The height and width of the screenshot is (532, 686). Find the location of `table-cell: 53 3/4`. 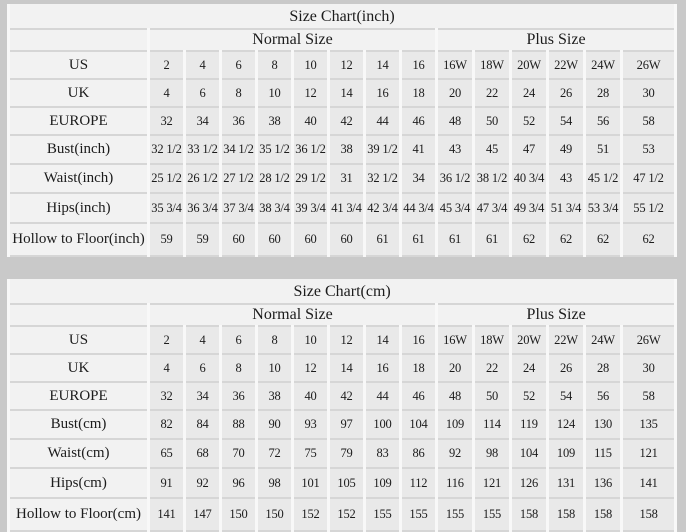

table-cell: 53 3/4 is located at coordinates (603, 208).